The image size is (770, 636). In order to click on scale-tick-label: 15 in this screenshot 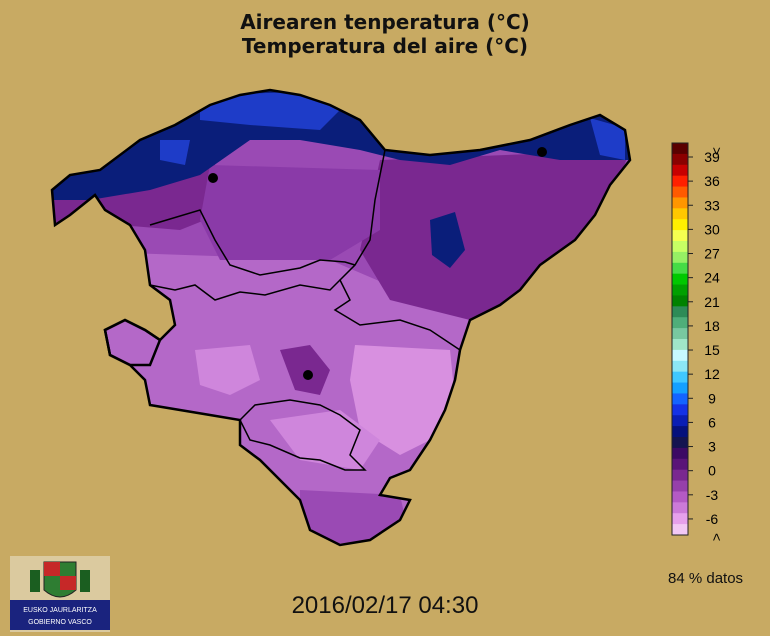, I will do `click(712, 350)`.